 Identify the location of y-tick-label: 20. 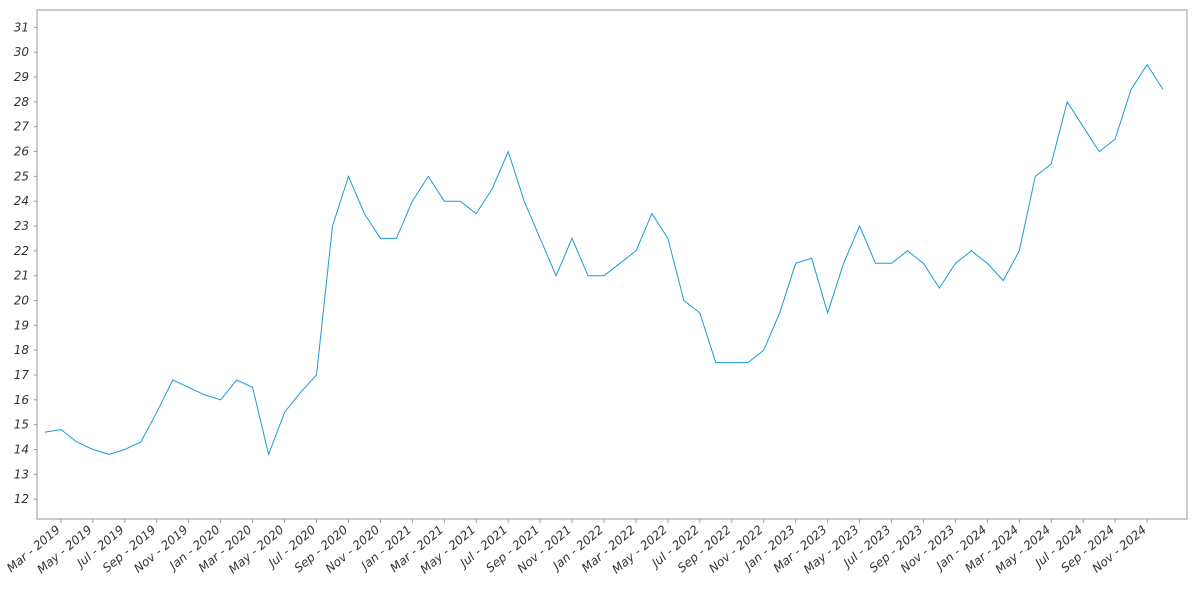
(22, 301).